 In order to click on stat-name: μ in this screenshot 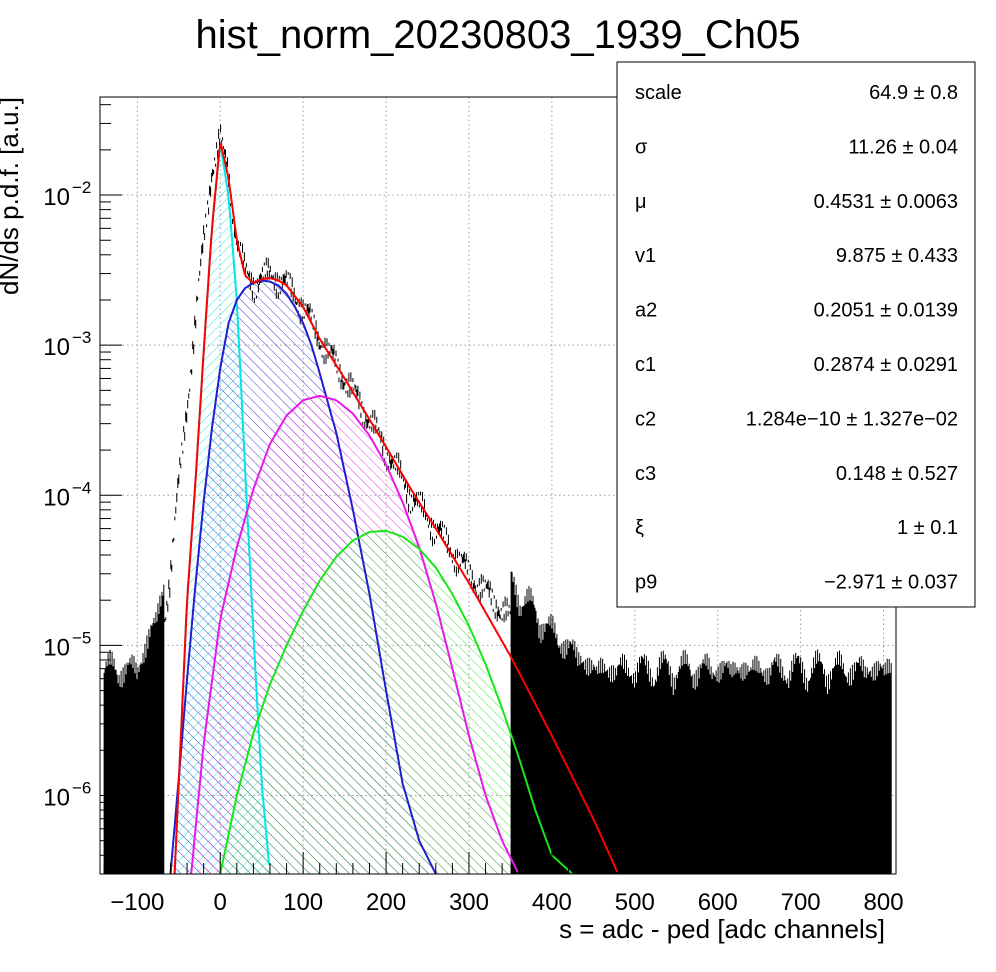, I will do `click(641, 202)`.